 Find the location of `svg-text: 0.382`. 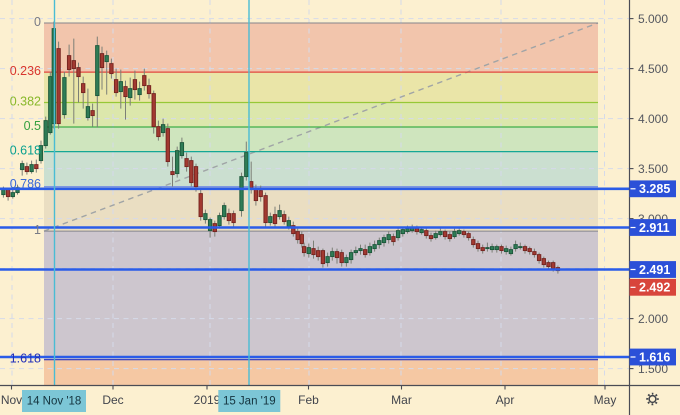

svg-text: 0.382 is located at coordinates (25, 102).